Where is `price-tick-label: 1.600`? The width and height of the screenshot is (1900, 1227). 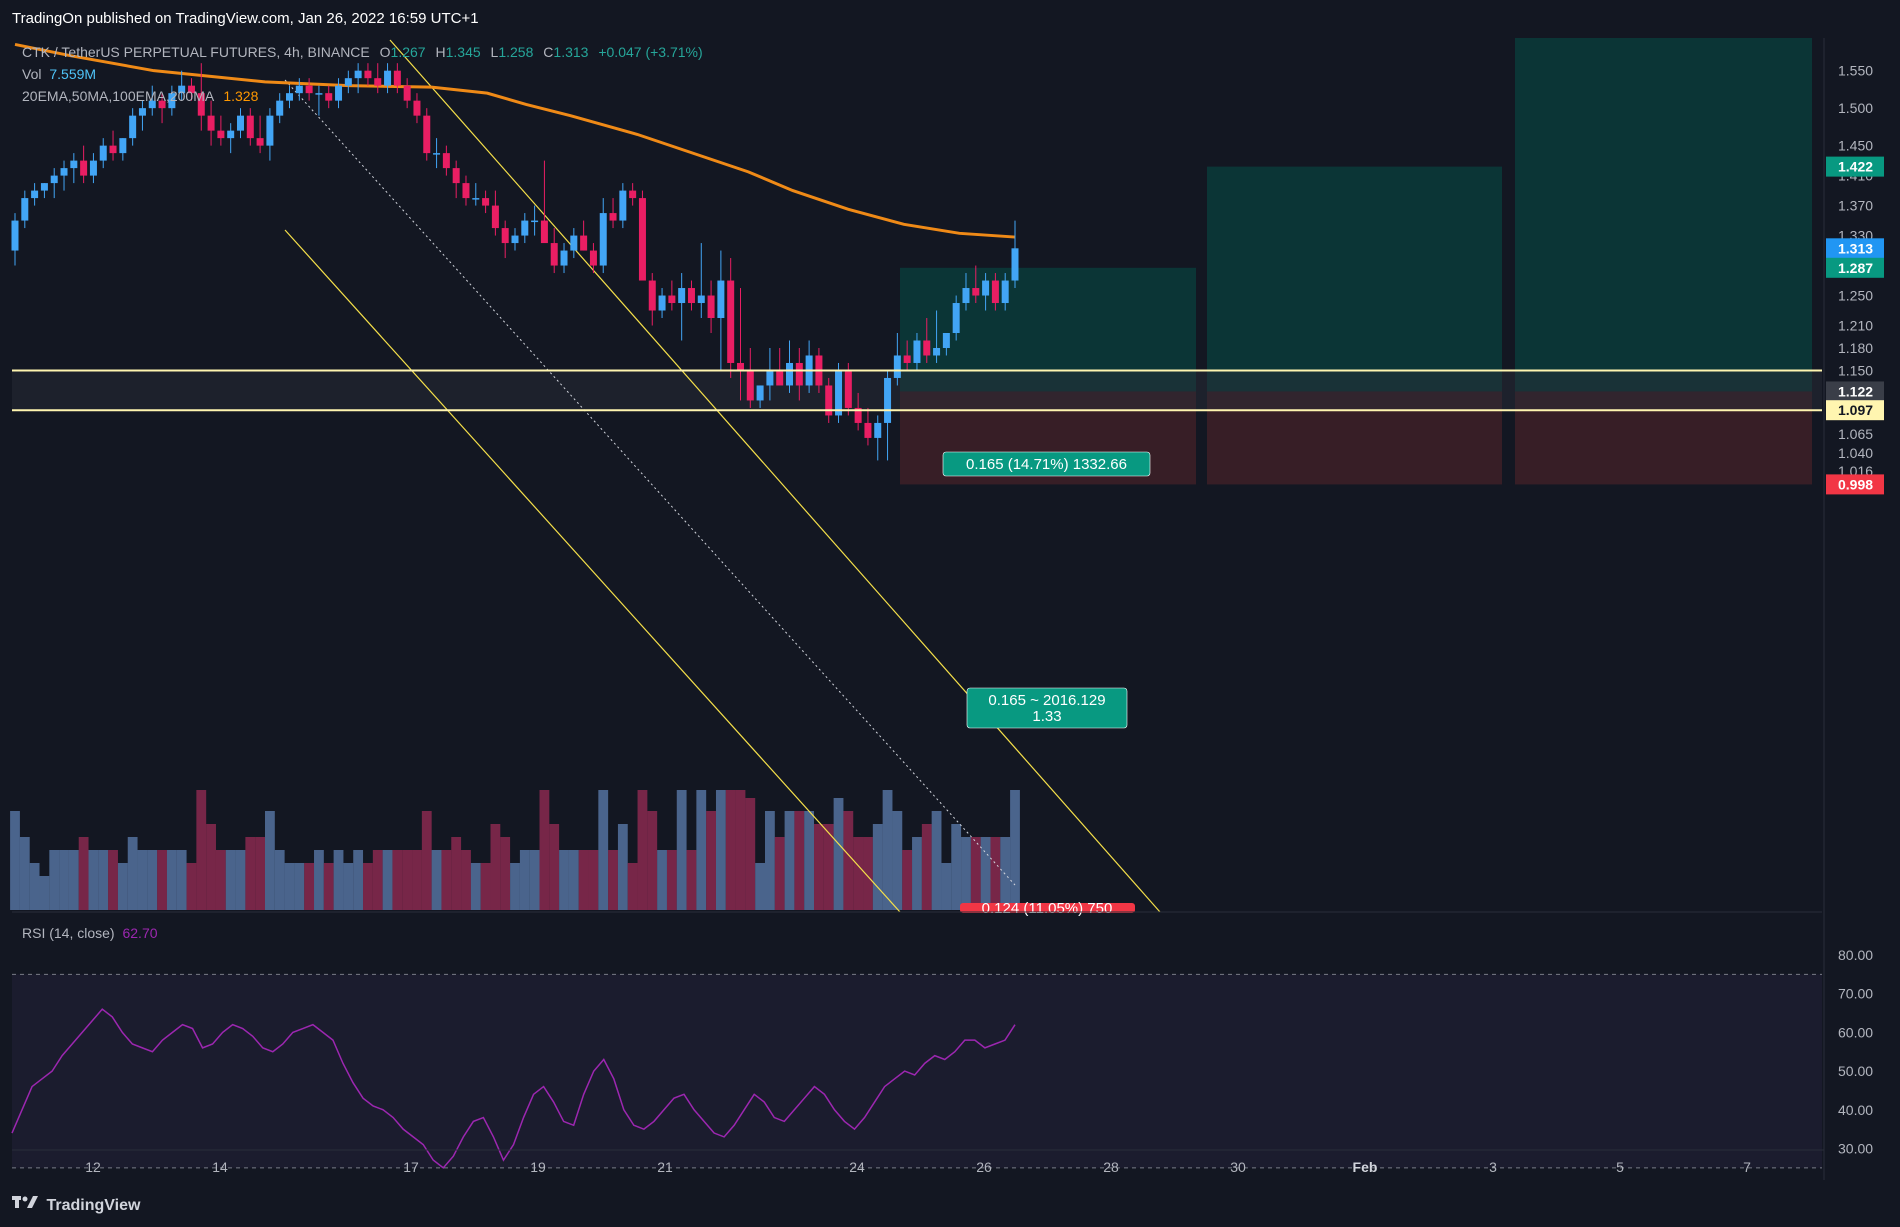 price-tick-label: 1.600 is located at coordinates (1855, 39).